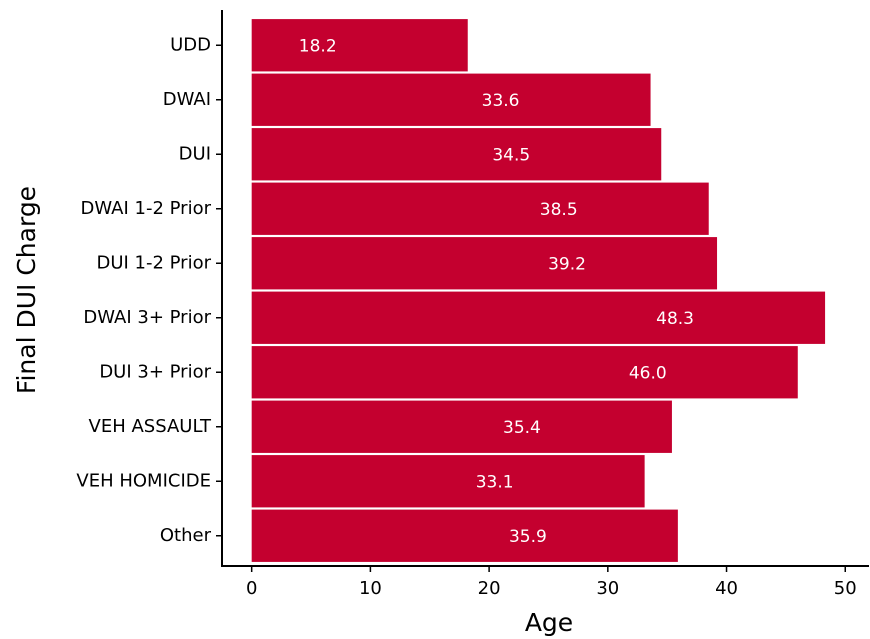  I want to click on y-tick-label: DWAI 3+ Prior, so click(147, 317).